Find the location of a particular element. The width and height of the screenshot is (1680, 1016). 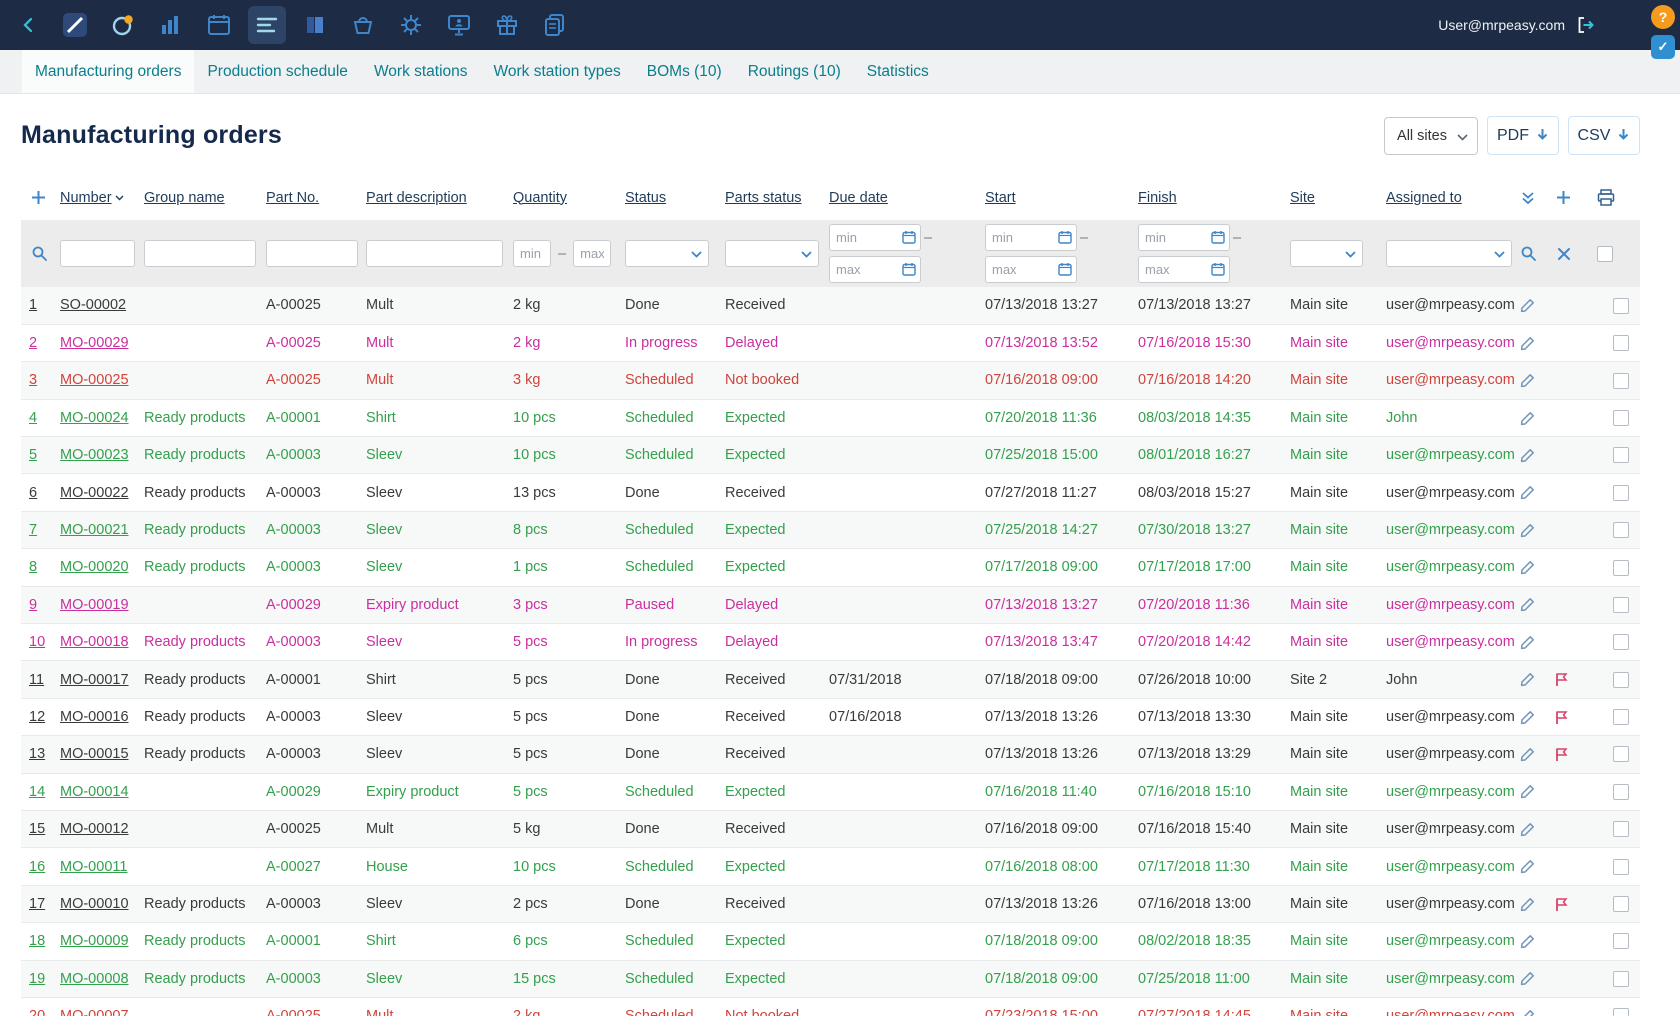

order-number-link: MO-00021 is located at coordinates (94, 530).